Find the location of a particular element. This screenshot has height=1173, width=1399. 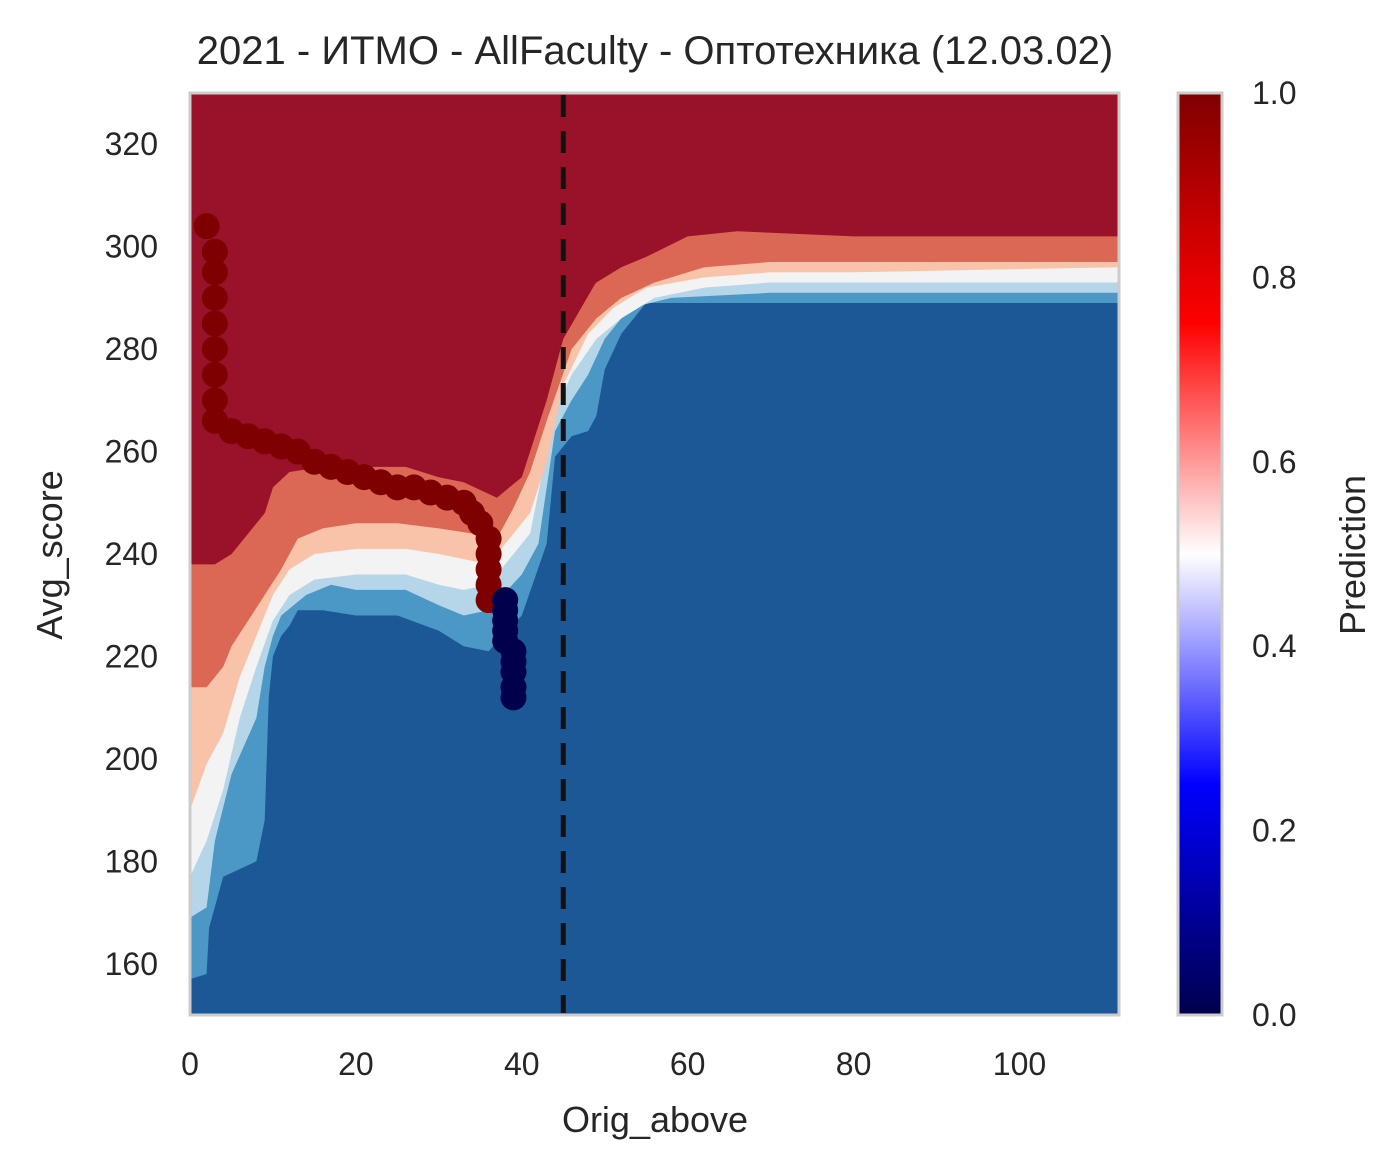

y-tick-label: 260 is located at coordinates (131, 452).